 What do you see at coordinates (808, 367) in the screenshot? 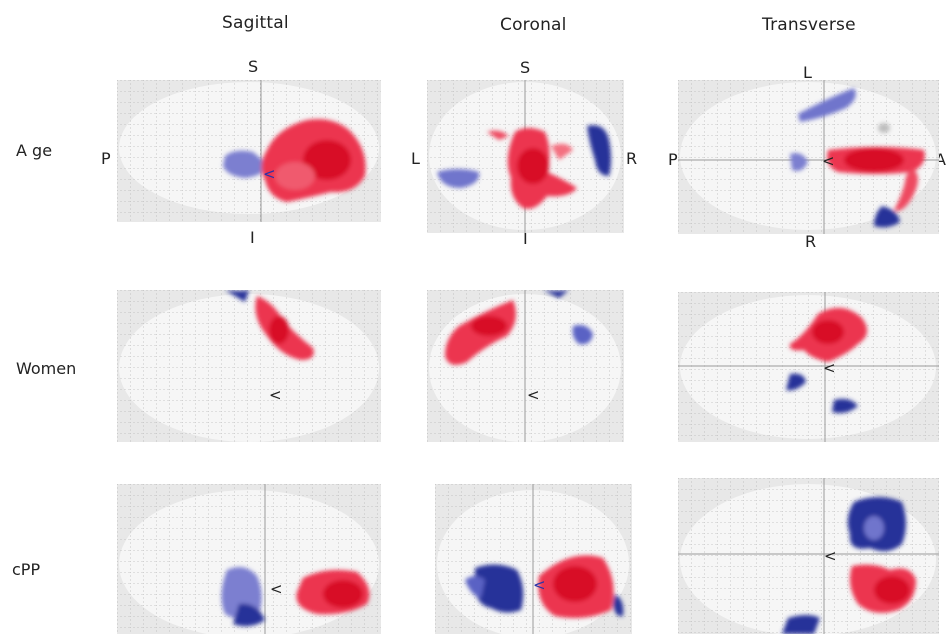
I see `glass-brain-women-transverse: <` at bounding box center [808, 367].